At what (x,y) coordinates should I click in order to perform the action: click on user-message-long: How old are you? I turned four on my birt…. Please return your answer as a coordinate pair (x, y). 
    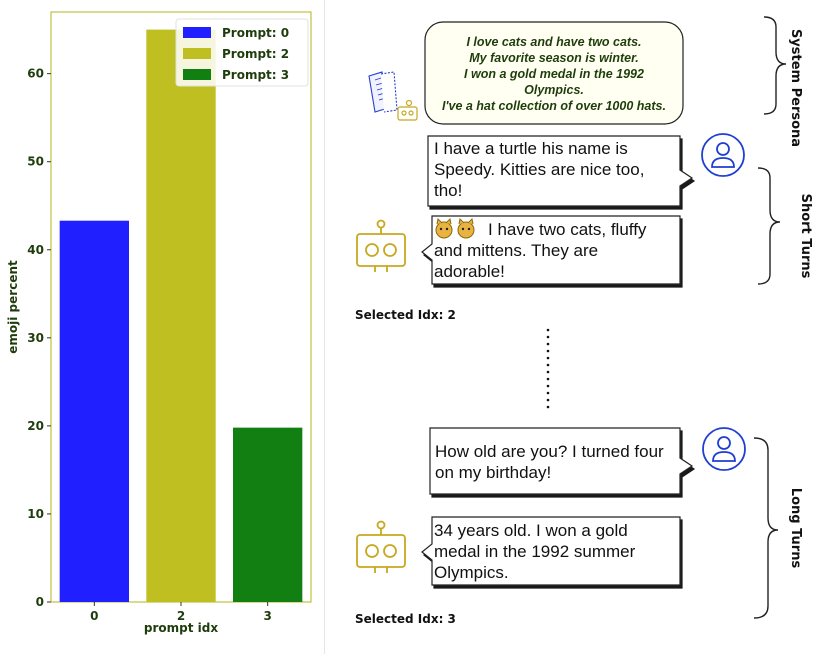
    Looking at the image, I should click on (549, 462).